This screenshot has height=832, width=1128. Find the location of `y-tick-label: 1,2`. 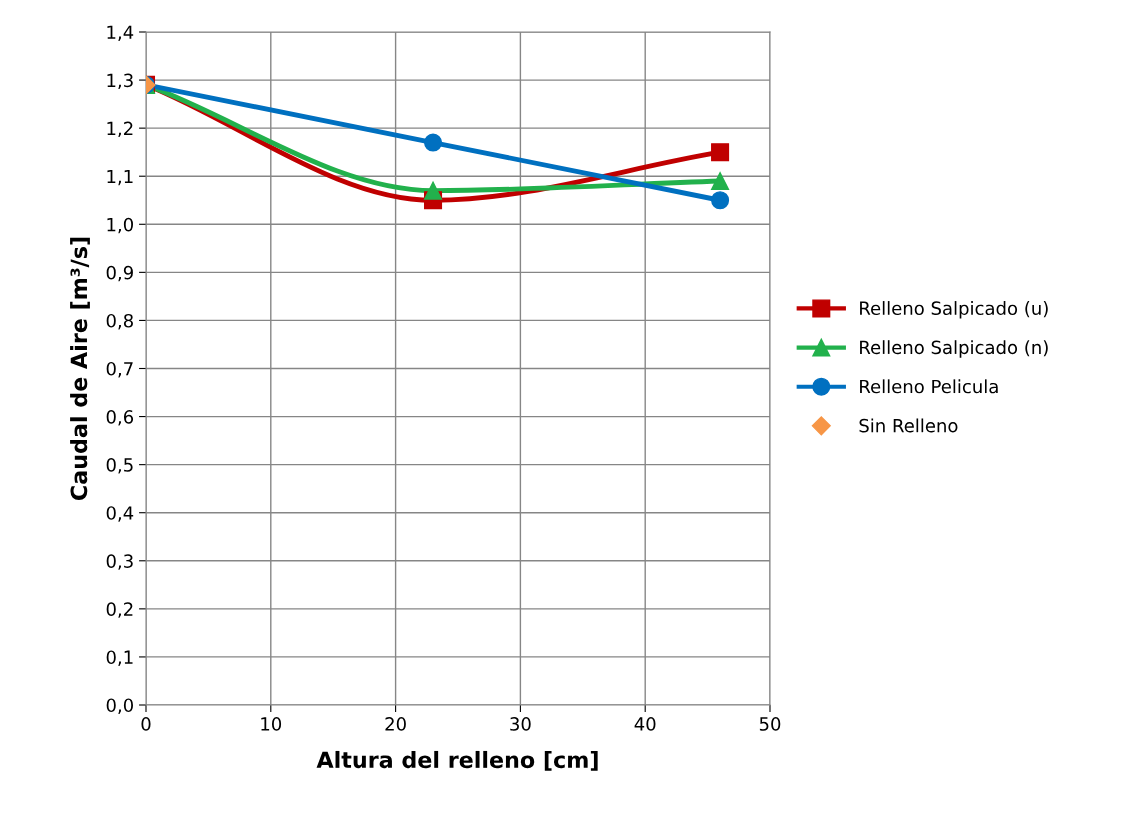

y-tick-label: 1,2 is located at coordinates (120, 129).